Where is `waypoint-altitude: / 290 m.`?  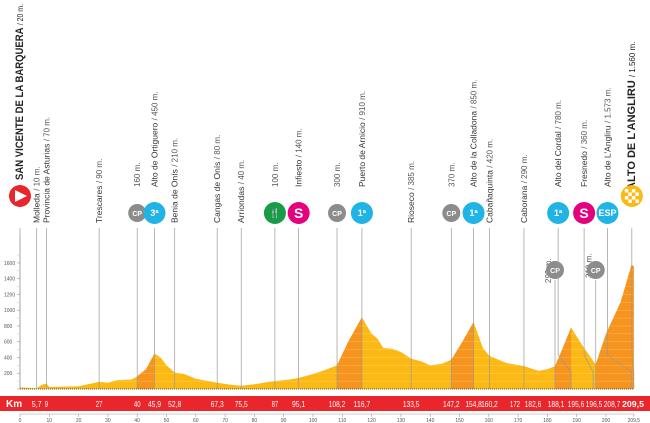
waypoint-altitude: / 290 m. is located at coordinates (524, 168).